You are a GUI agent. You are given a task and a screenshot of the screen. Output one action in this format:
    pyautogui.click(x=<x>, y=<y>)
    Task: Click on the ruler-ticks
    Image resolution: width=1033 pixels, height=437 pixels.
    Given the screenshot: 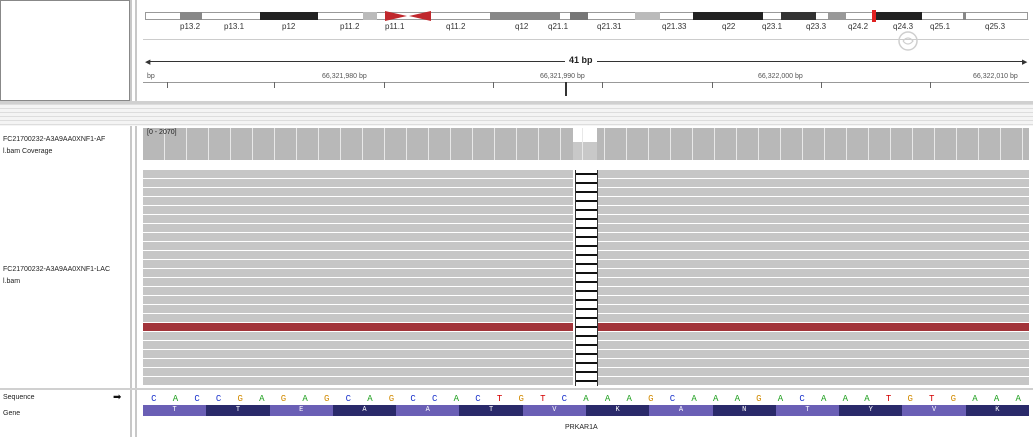 What is the action you would take?
    pyautogui.click(x=586, y=89)
    